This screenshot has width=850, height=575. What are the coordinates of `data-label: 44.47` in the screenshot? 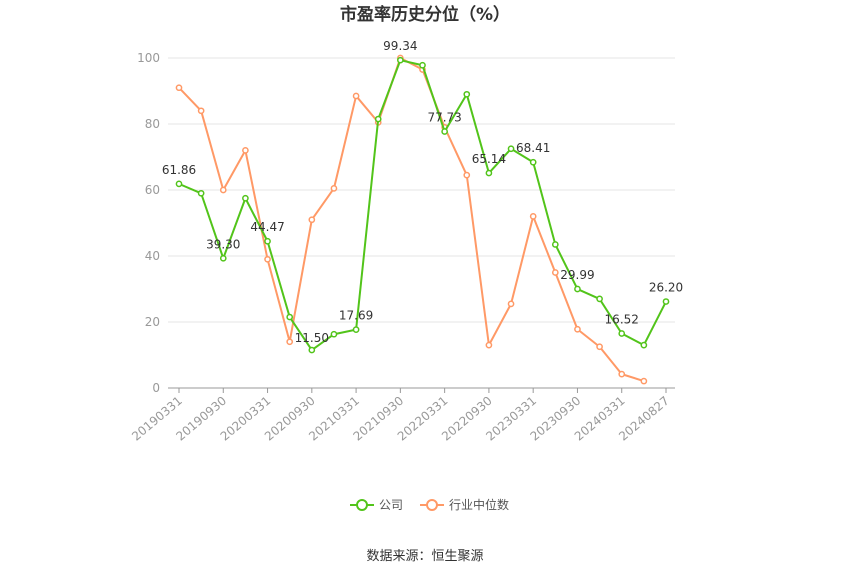 It's located at (267, 227).